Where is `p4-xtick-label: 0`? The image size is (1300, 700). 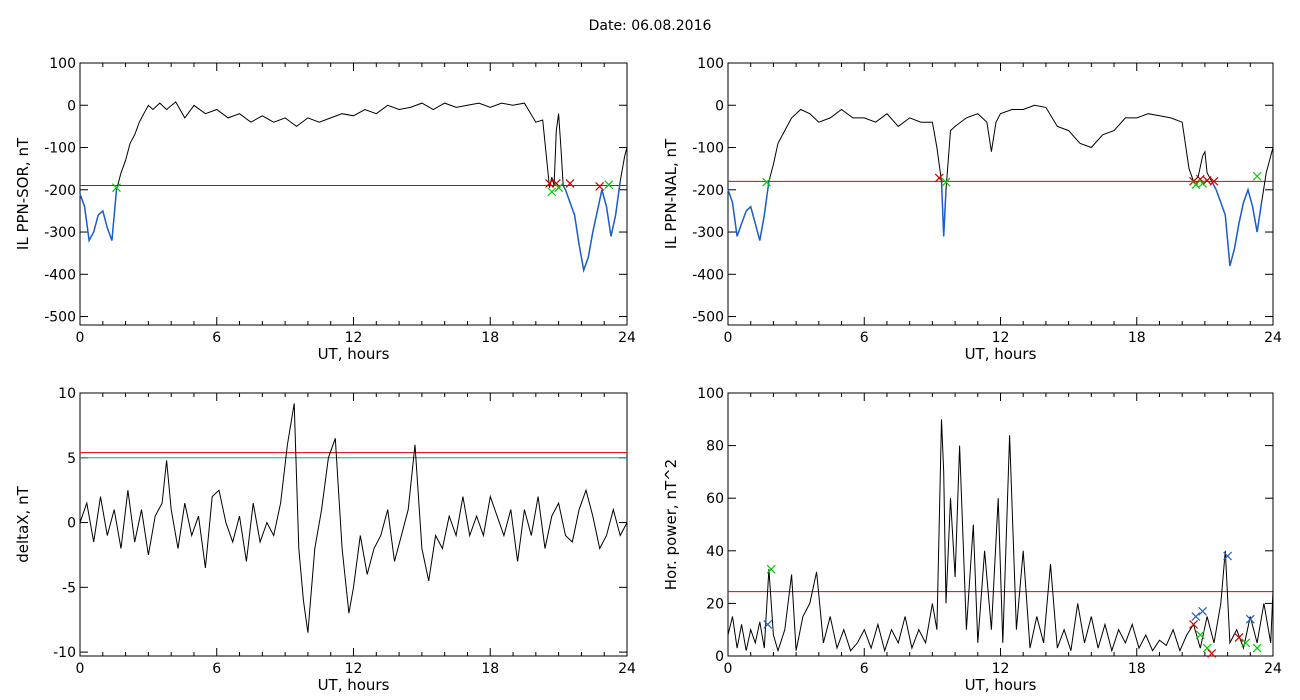 p4-xtick-label: 0 is located at coordinates (728, 669).